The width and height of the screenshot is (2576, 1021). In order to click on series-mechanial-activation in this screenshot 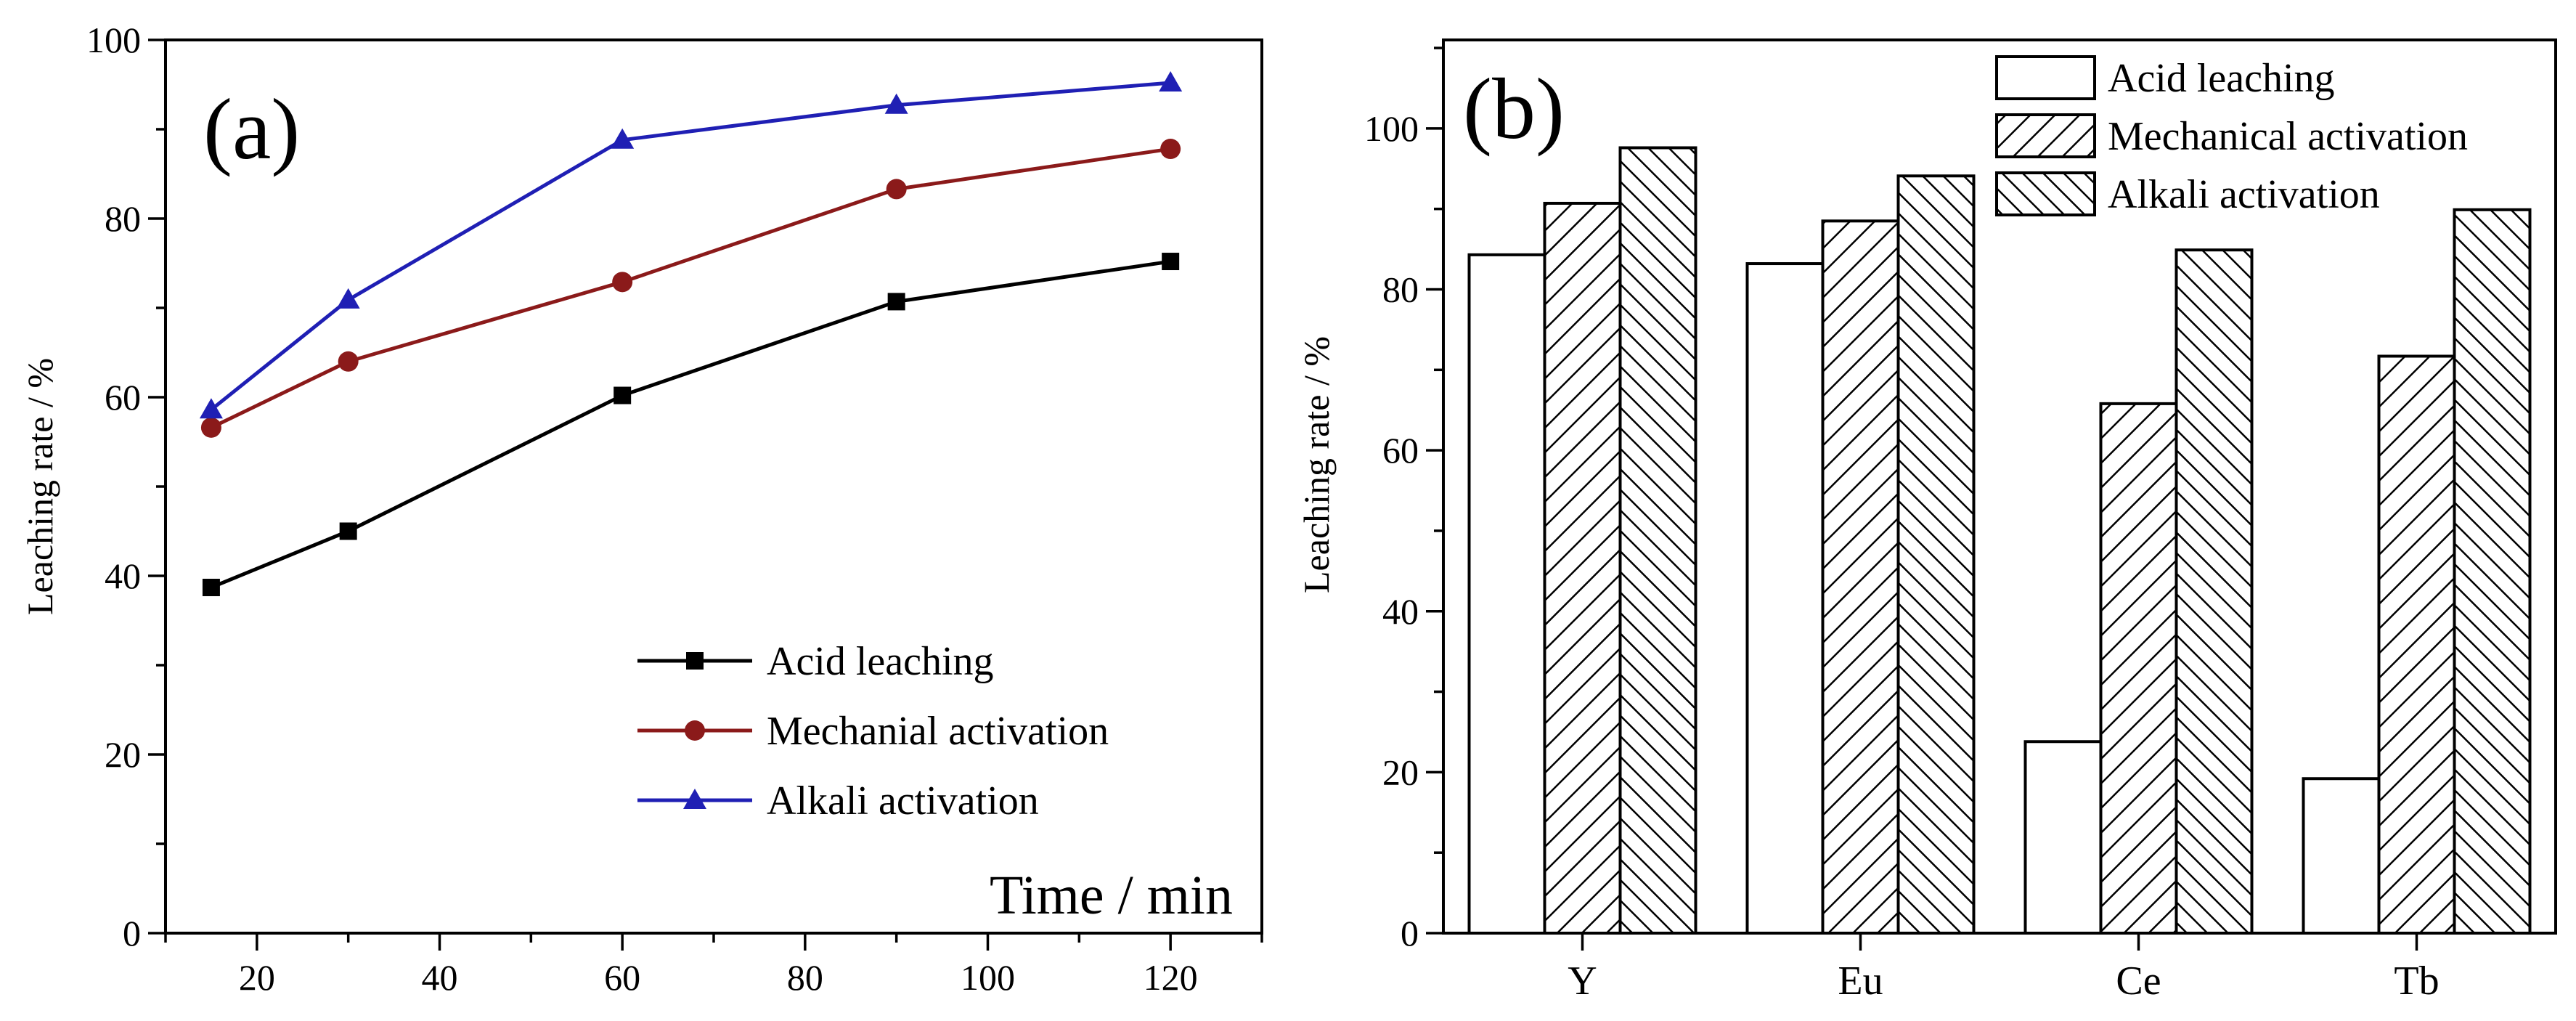, I will do `click(690, 289)`.